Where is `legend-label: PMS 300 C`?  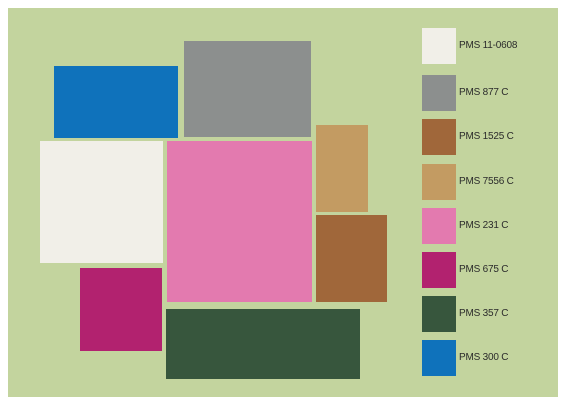
legend-label: PMS 300 C is located at coordinates (484, 357).